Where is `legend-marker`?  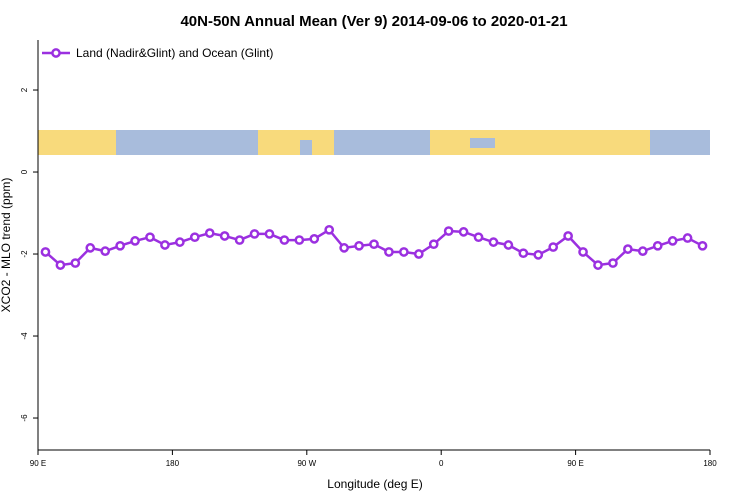 legend-marker is located at coordinates (56, 53).